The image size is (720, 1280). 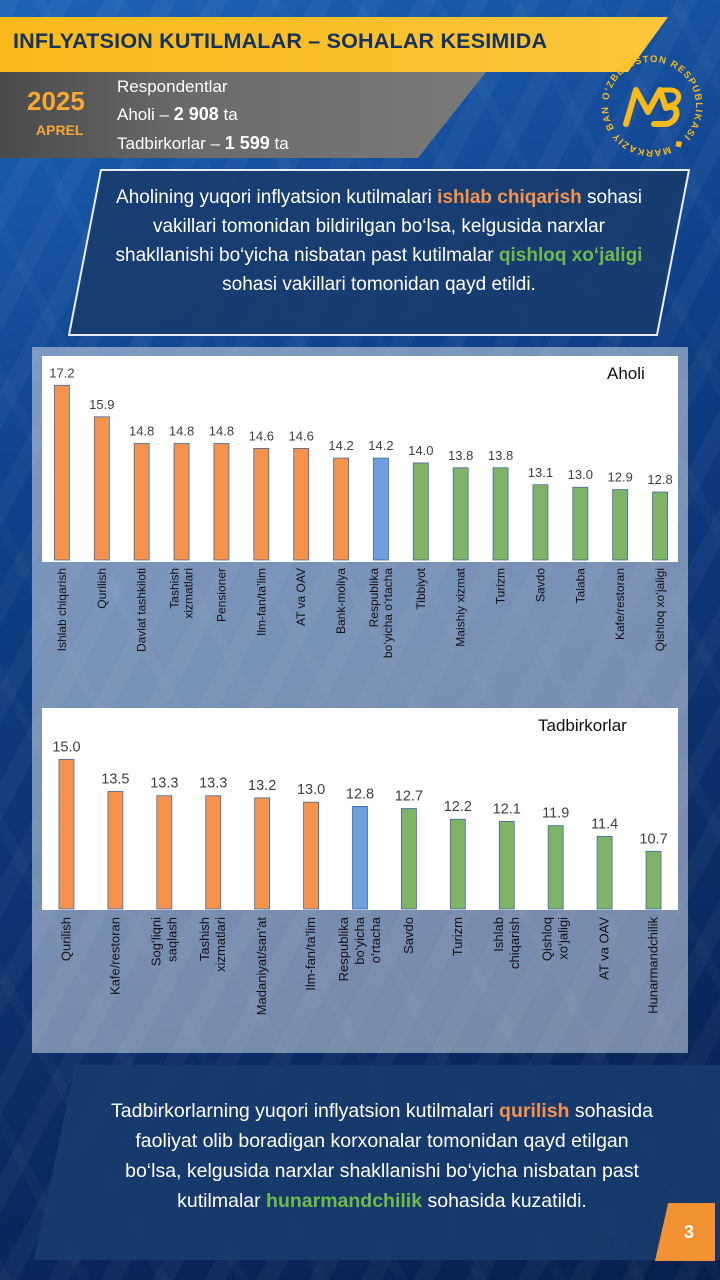 I want to click on value-label-davlat-tashkiloti: 14.8, so click(x=141, y=431).